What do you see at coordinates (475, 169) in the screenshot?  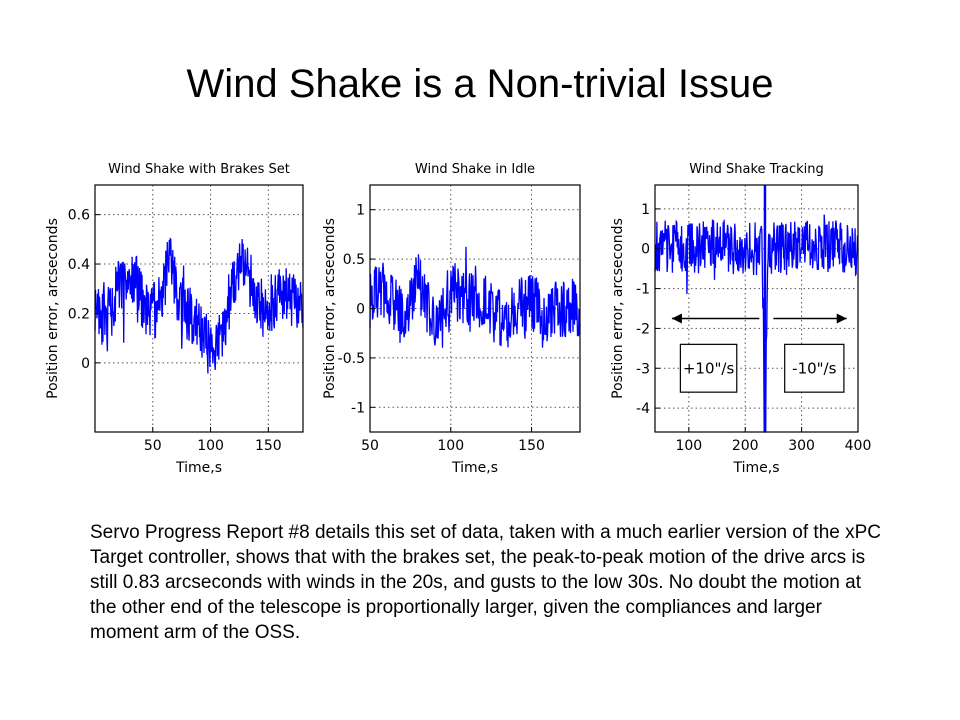 I see `chart-title: Wind Shake in Idle` at bounding box center [475, 169].